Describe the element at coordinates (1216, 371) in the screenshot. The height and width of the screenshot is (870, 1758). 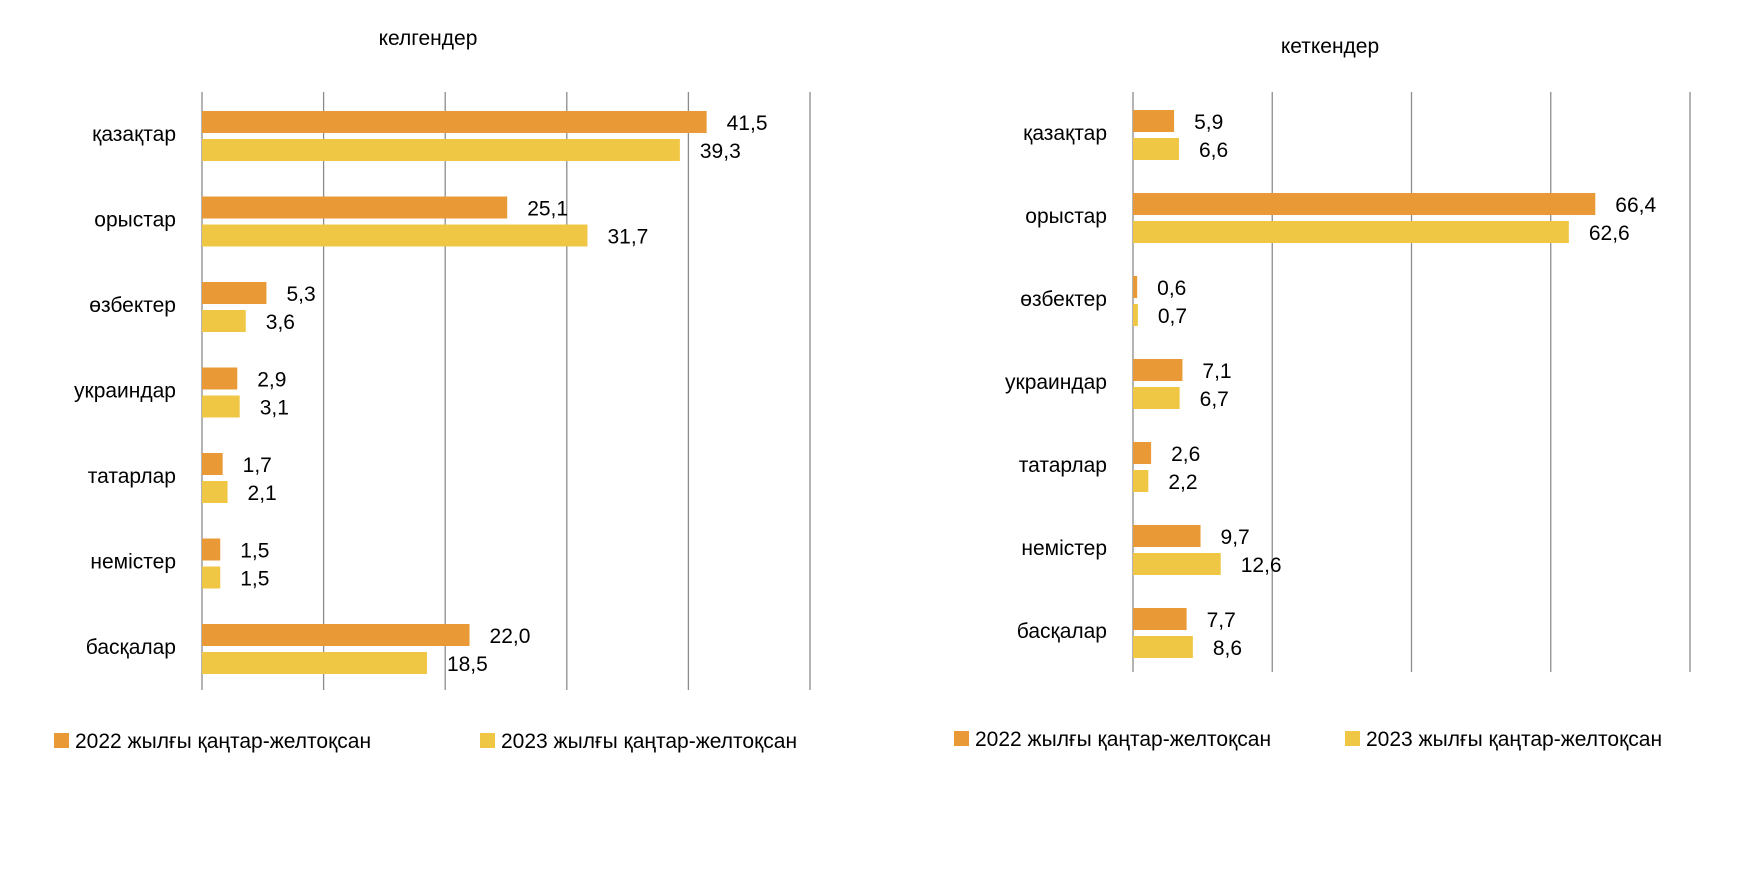
I see `data-label: 7,1` at that location.